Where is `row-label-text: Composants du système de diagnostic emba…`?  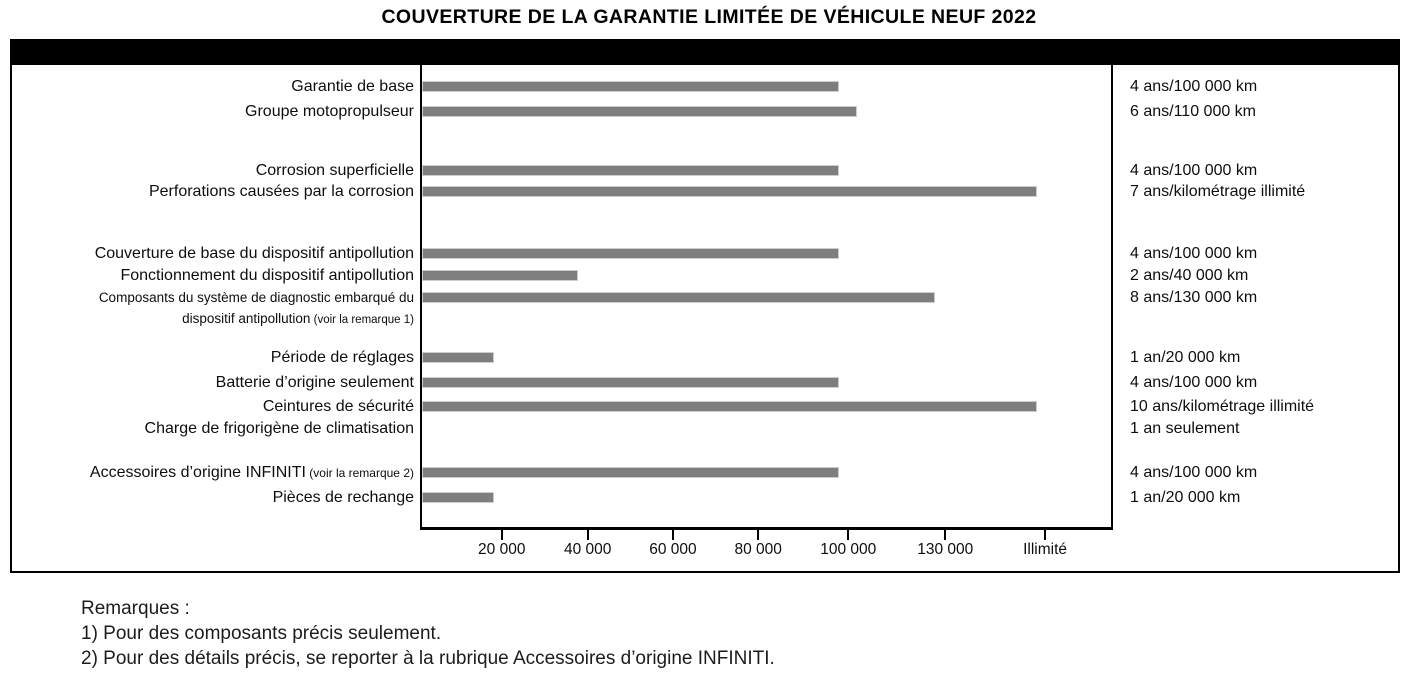
row-label-text: Composants du système de diagnostic emba… is located at coordinates (256, 297).